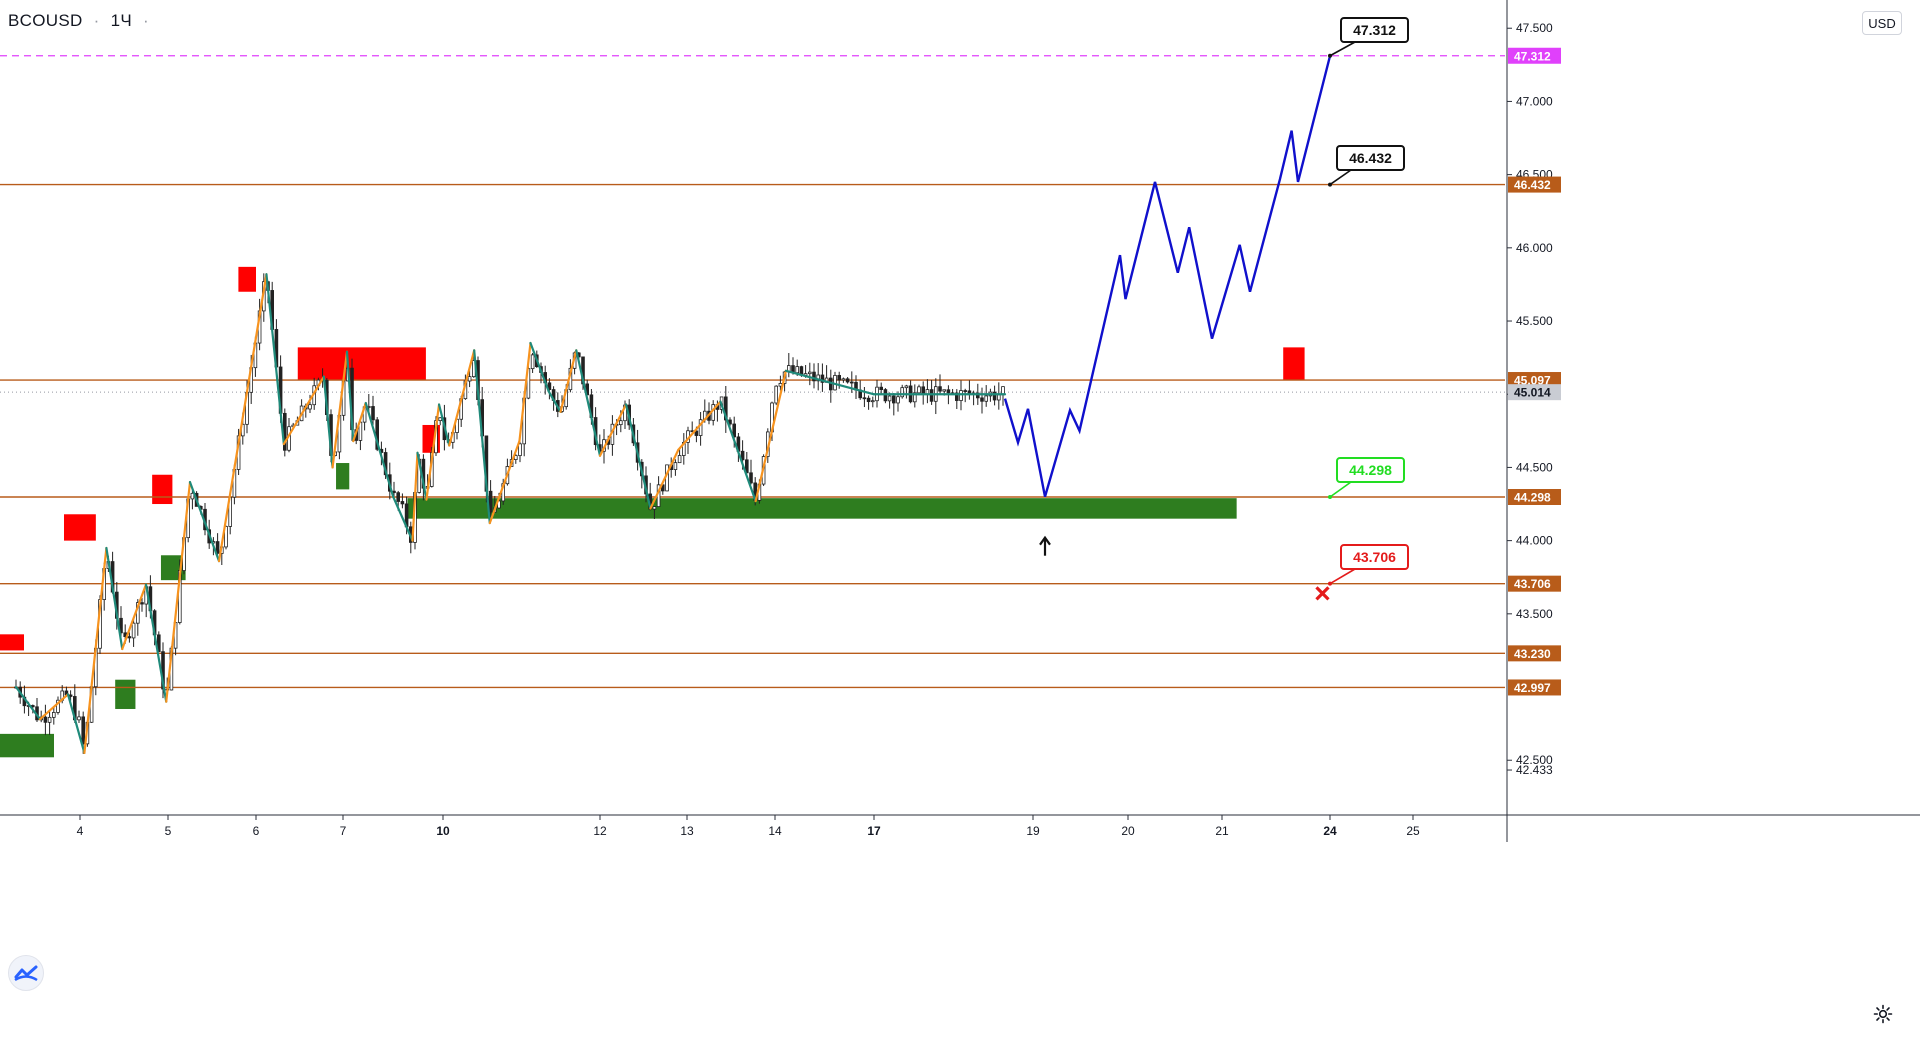 The height and width of the screenshot is (1047, 1920). I want to click on callout-pointer, so click(1340, 489).